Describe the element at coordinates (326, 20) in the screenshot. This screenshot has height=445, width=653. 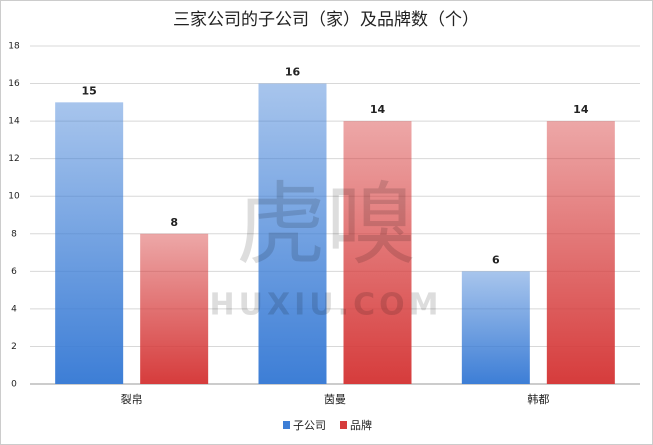
I see `chart-title: 三家公司的子公司（家）及品牌数（个）` at that location.